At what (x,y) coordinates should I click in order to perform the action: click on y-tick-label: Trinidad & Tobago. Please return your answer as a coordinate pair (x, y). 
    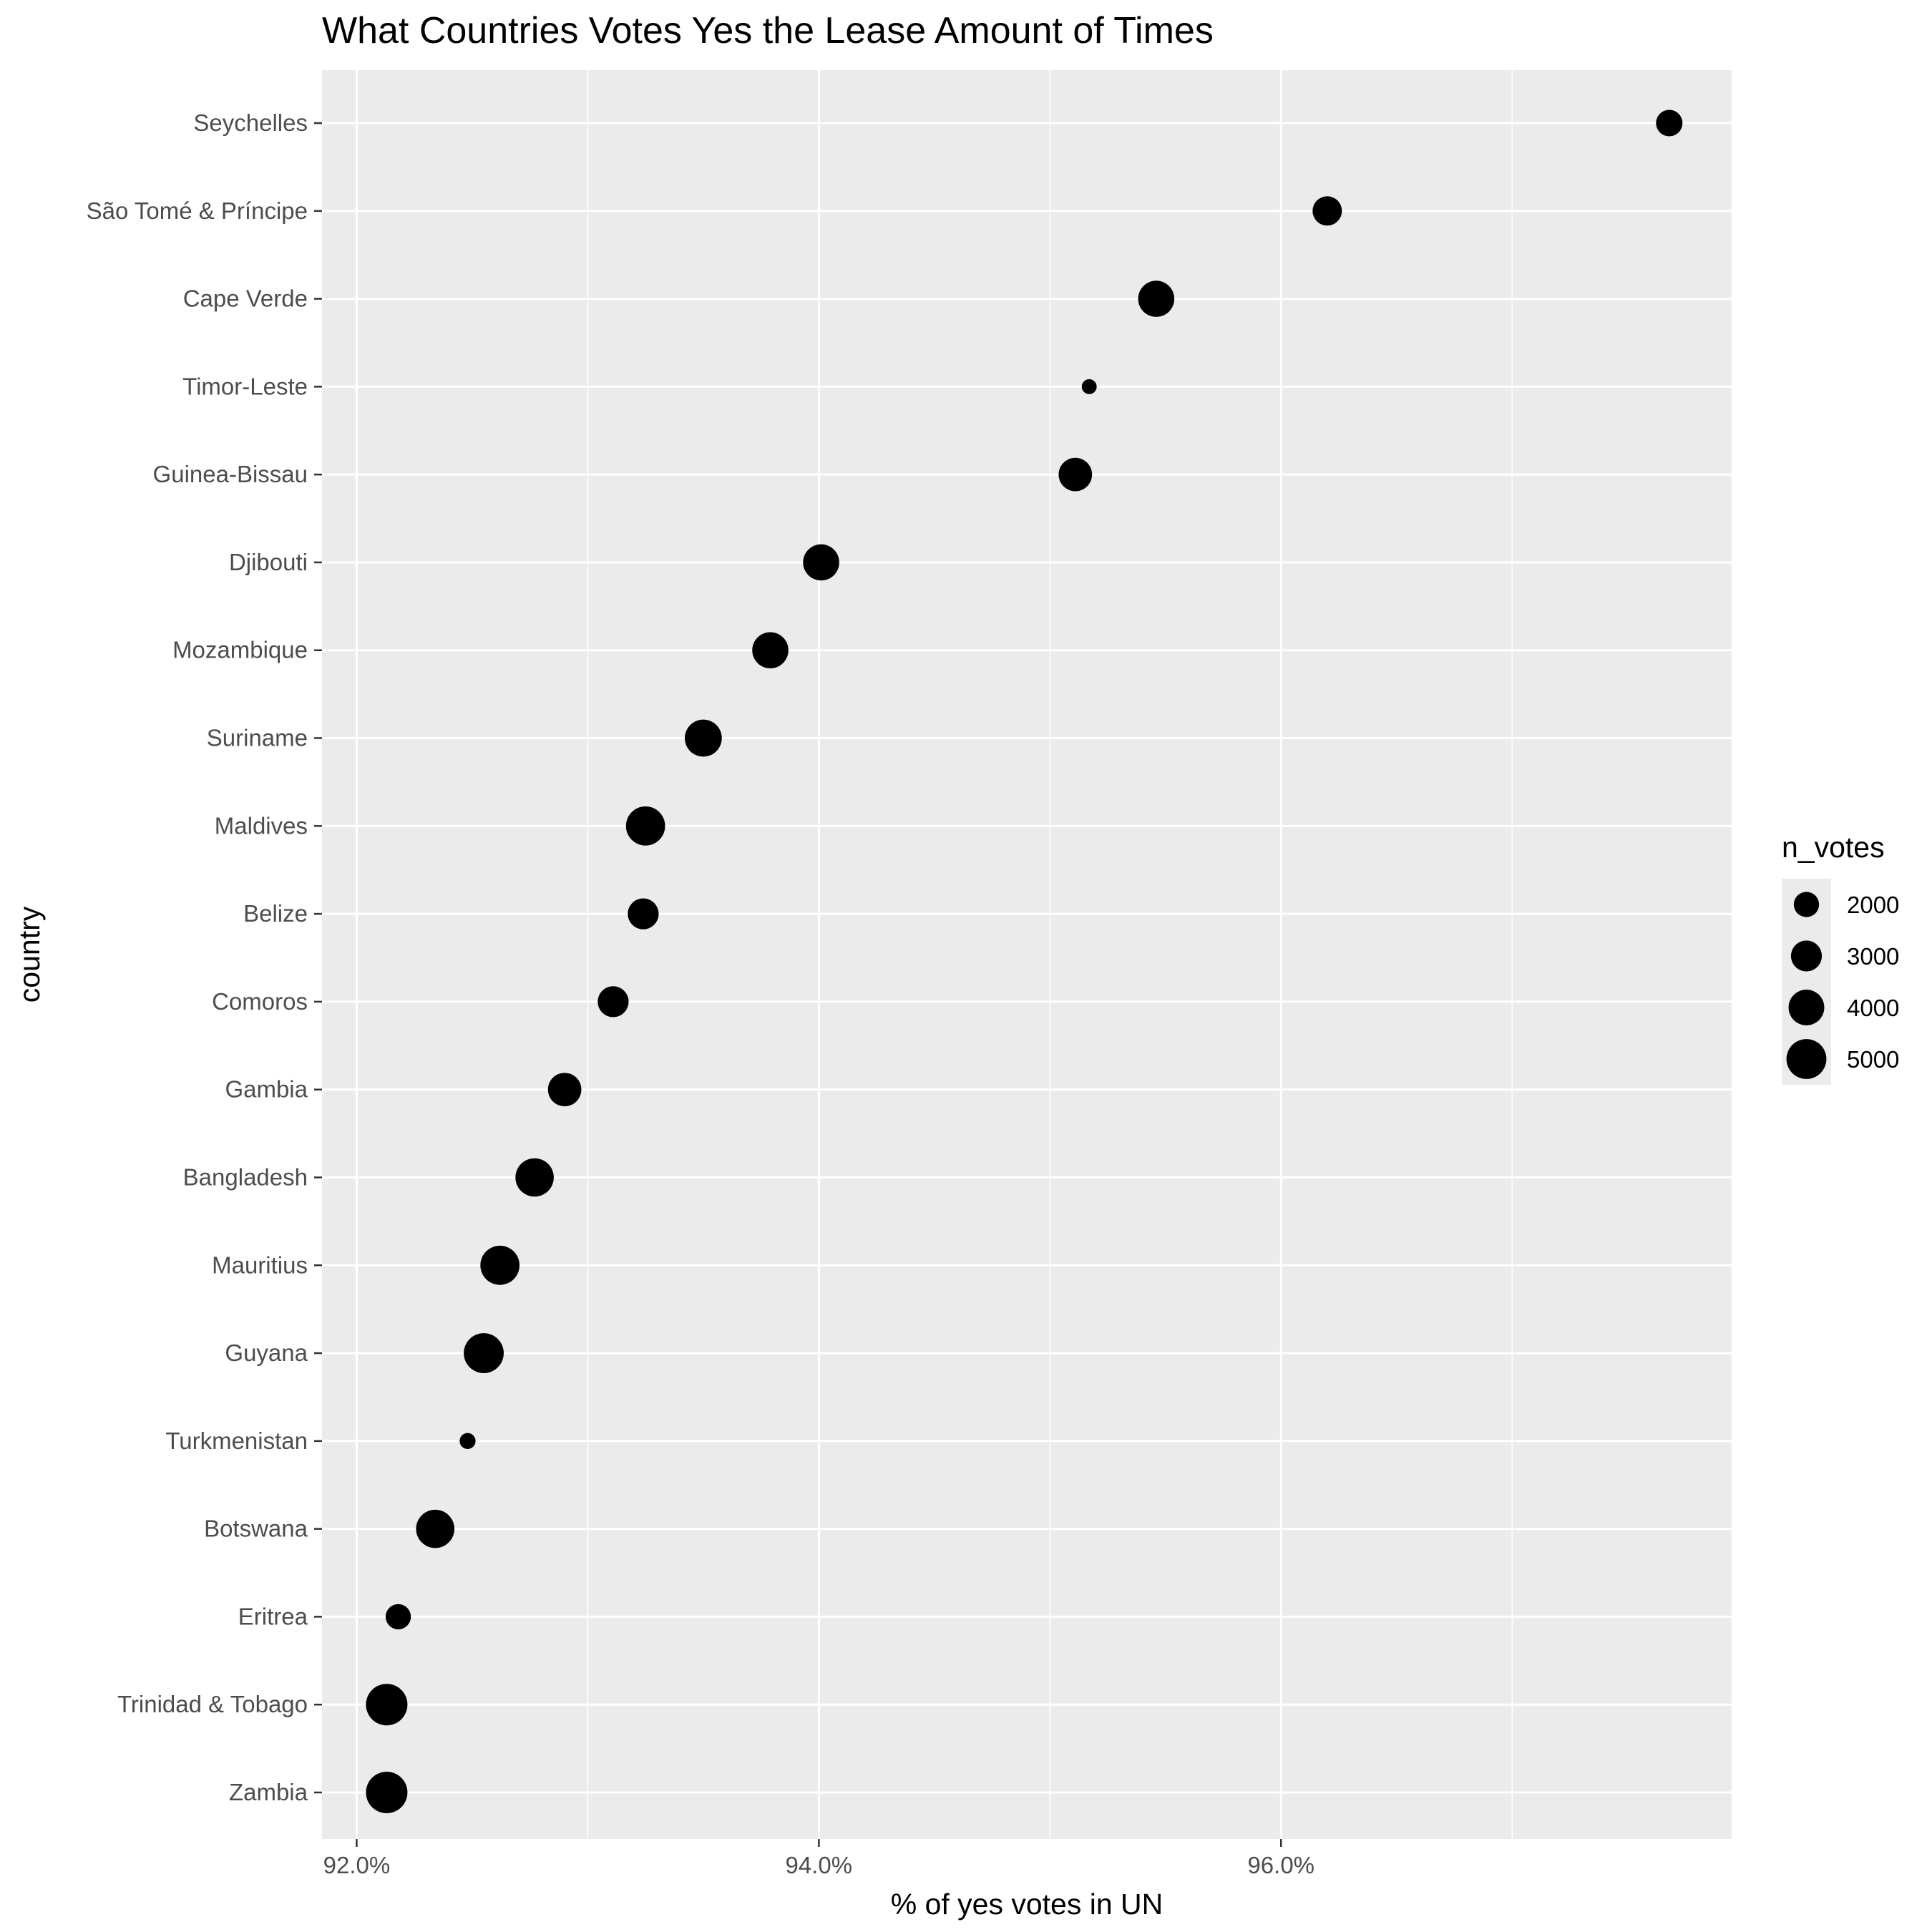
    Looking at the image, I should click on (212, 1704).